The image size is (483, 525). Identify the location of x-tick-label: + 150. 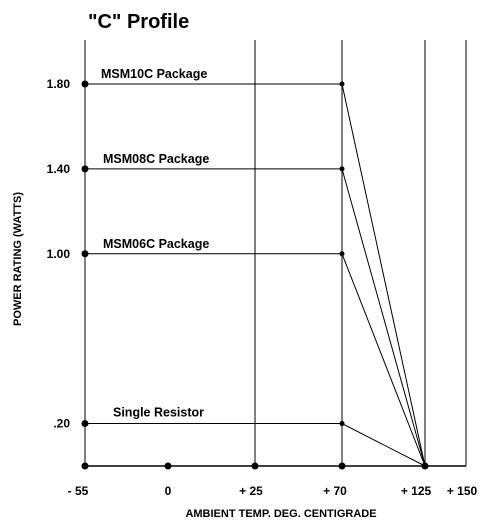
(462, 491).